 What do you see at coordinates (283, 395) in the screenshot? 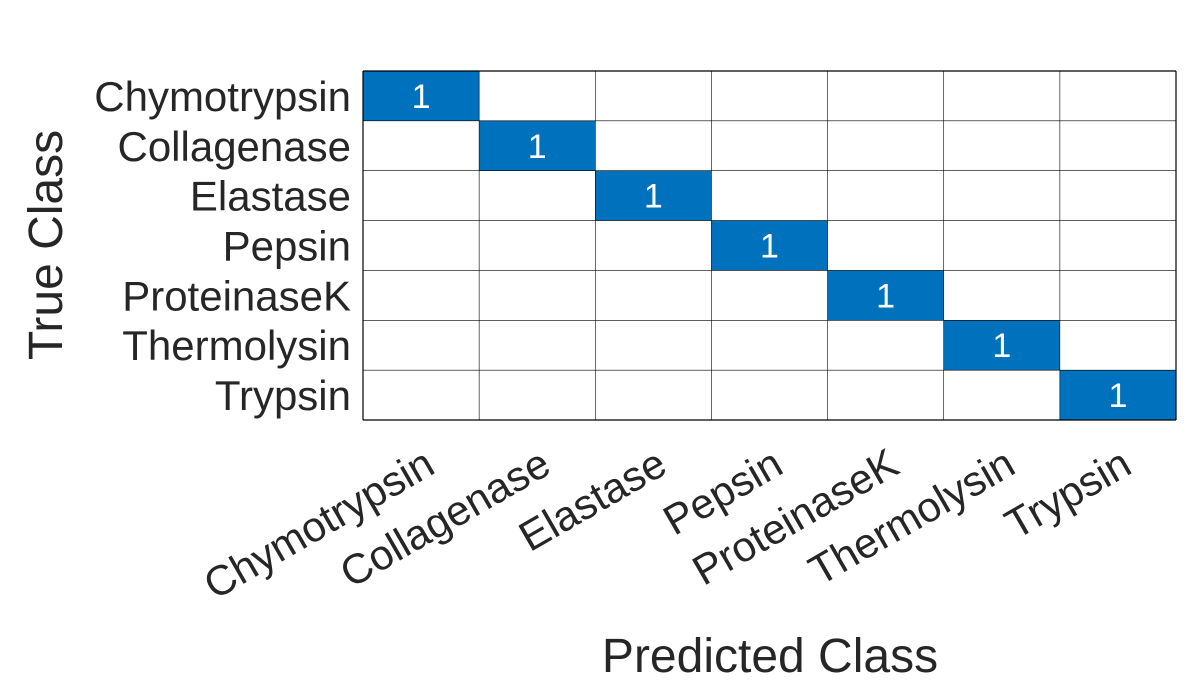
I see `y-tick-label: Trypsin` at bounding box center [283, 395].